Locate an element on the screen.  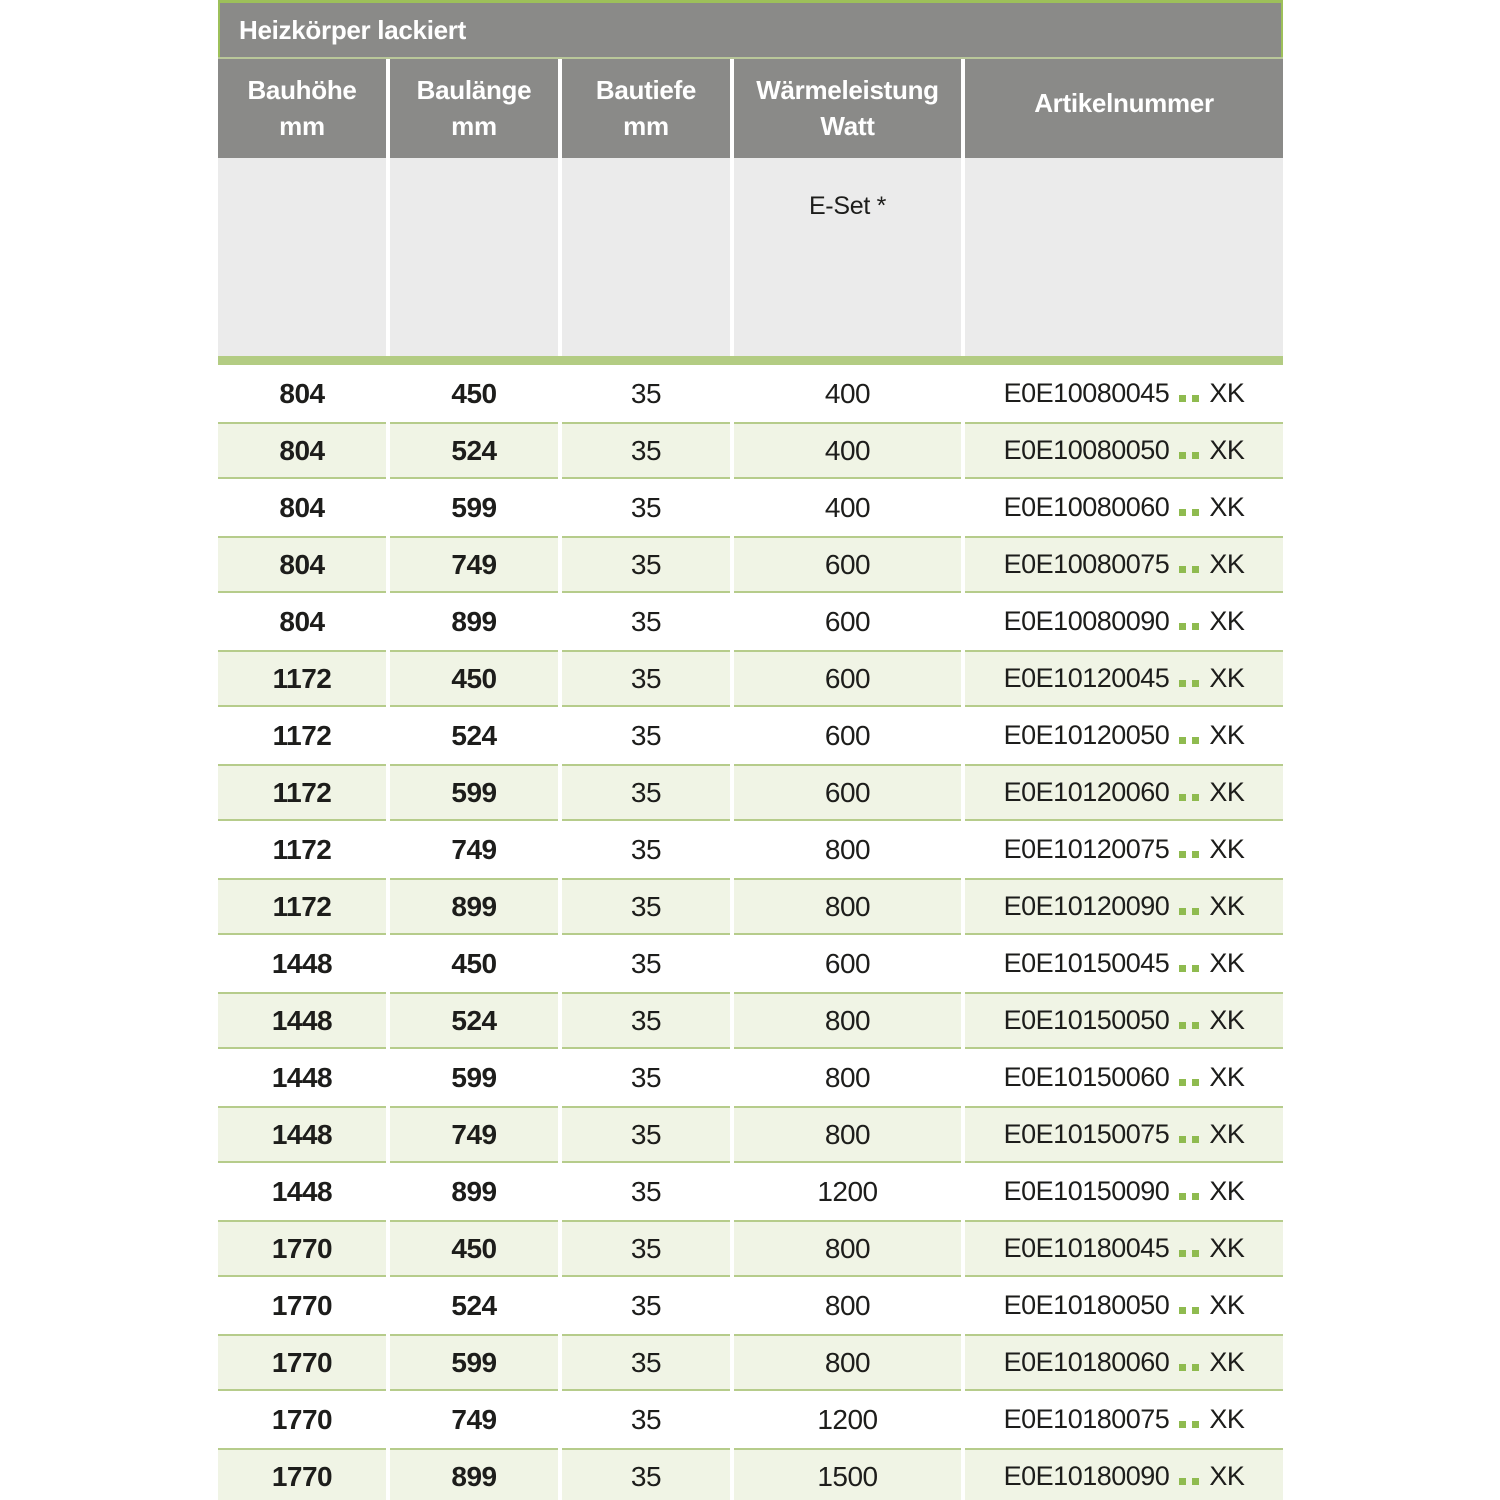
table-row: 804 599 35 400 E0E10080060 XK is located at coordinates (750, 507).